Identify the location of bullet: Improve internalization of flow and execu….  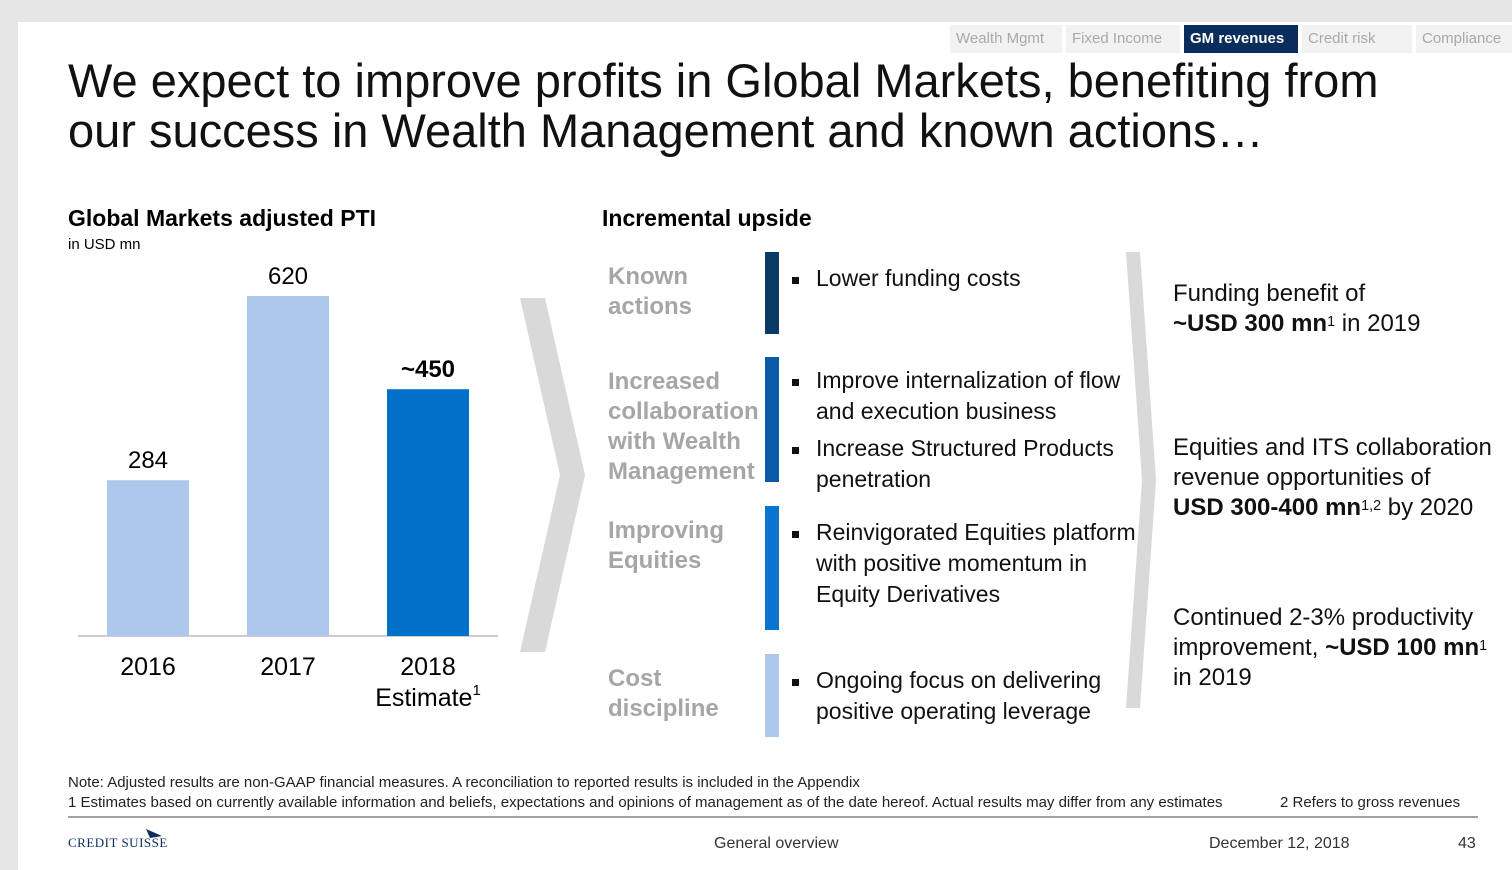
(955, 396).